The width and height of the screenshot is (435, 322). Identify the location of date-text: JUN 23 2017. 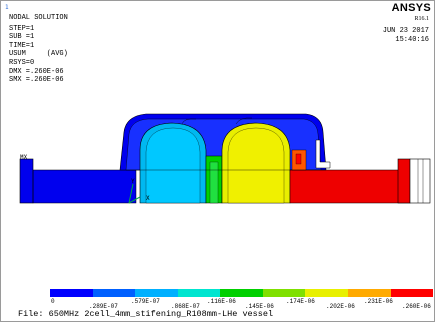
(405, 31).